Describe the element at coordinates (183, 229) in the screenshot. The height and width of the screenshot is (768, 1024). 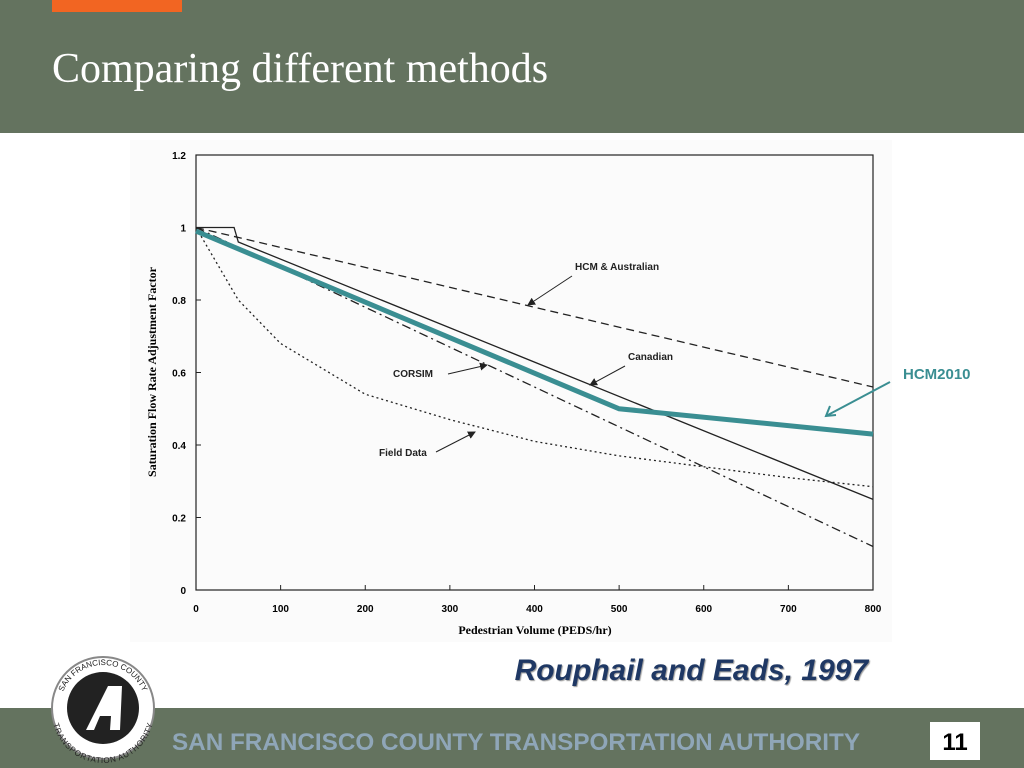
I see `y-tick-label: 1` at that location.